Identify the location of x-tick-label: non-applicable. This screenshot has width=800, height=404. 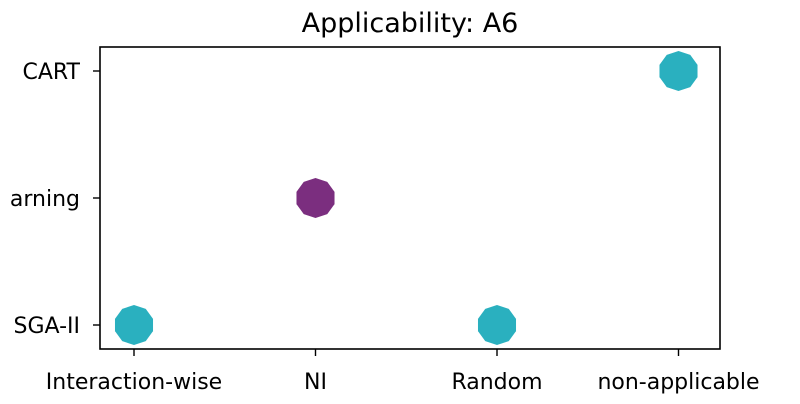
(678, 382).